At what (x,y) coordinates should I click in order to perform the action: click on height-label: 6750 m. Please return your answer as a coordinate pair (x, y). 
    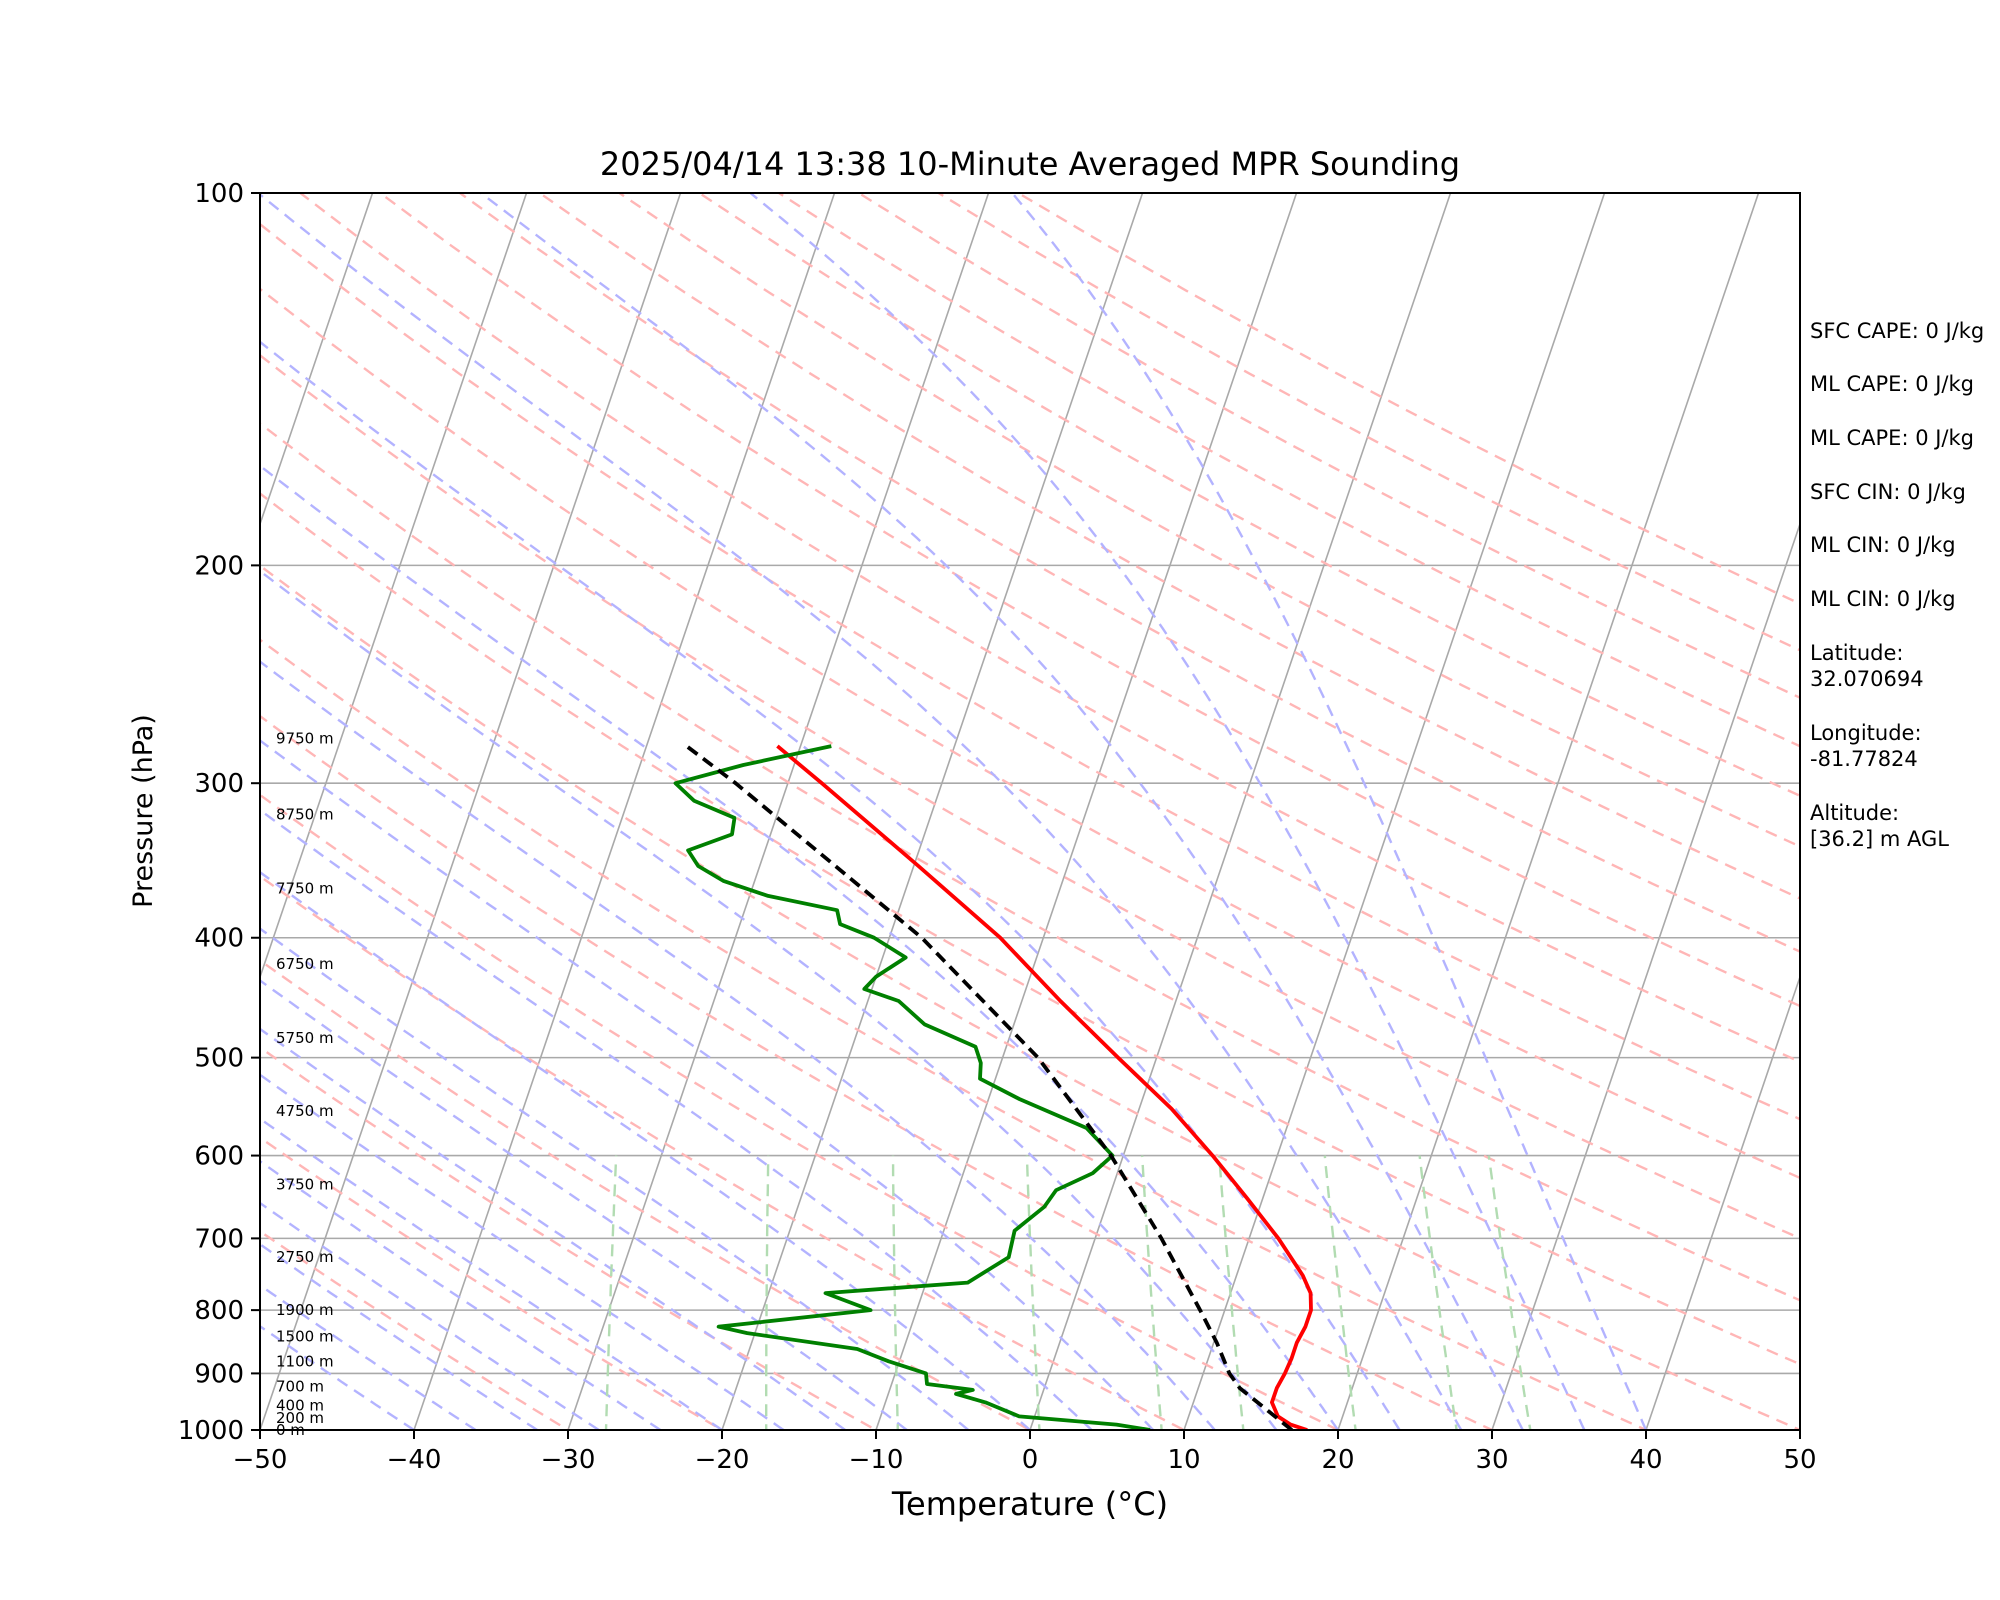
    Looking at the image, I should click on (305, 964).